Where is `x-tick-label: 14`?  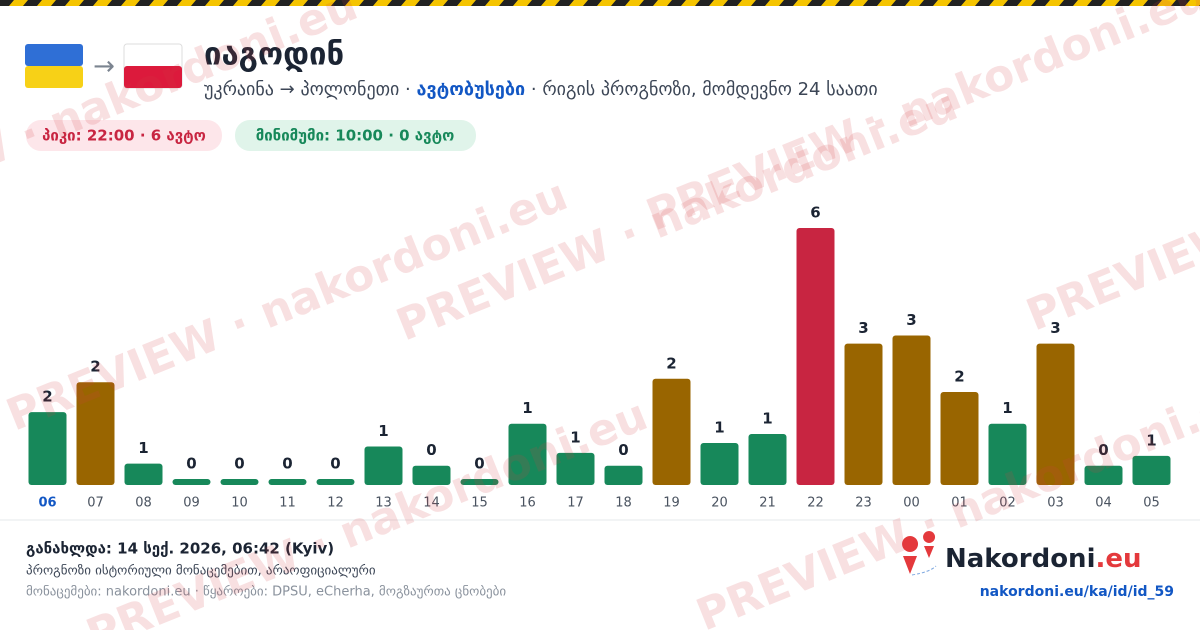
x-tick-label: 14 is located at coordinates (431, 503).